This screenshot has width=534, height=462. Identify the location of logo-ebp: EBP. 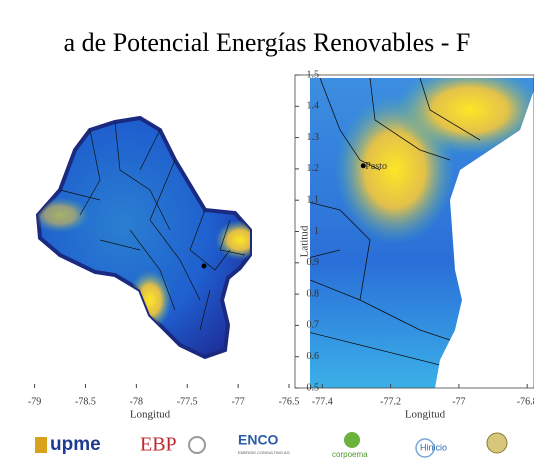
(158, 445).